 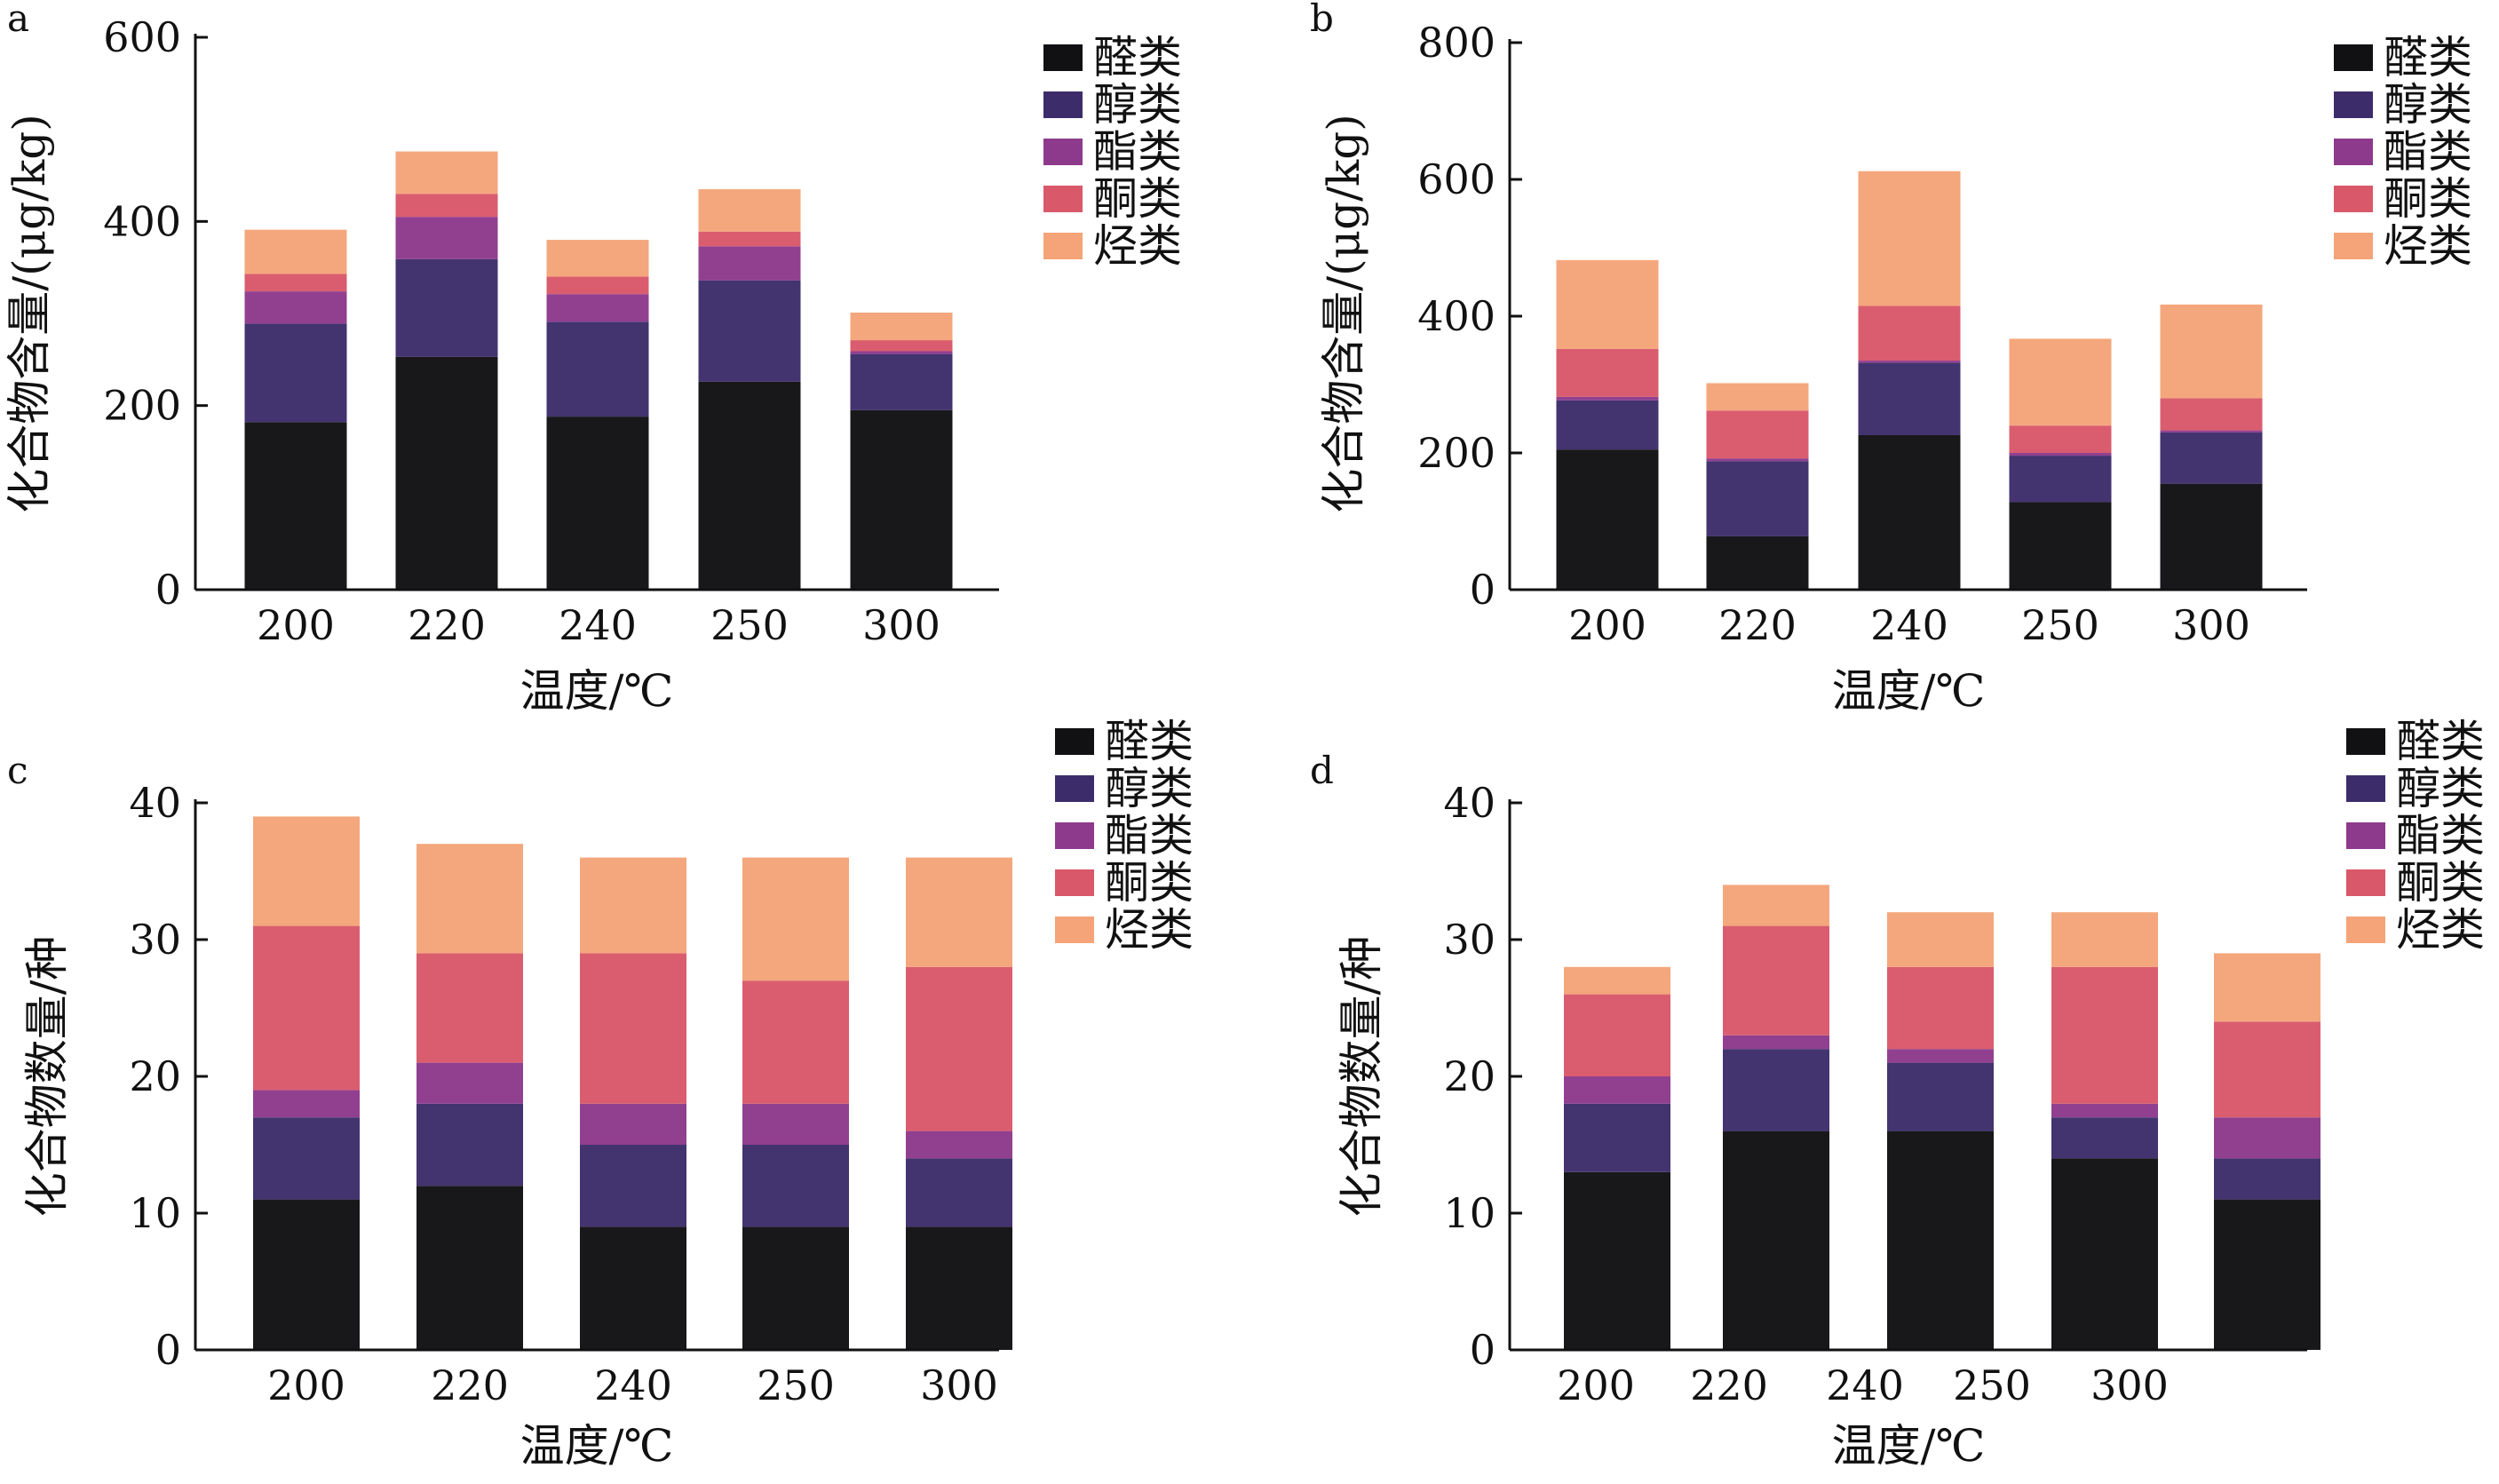 I want to click on bar-烃类-300, so click(x=2267, y=988).